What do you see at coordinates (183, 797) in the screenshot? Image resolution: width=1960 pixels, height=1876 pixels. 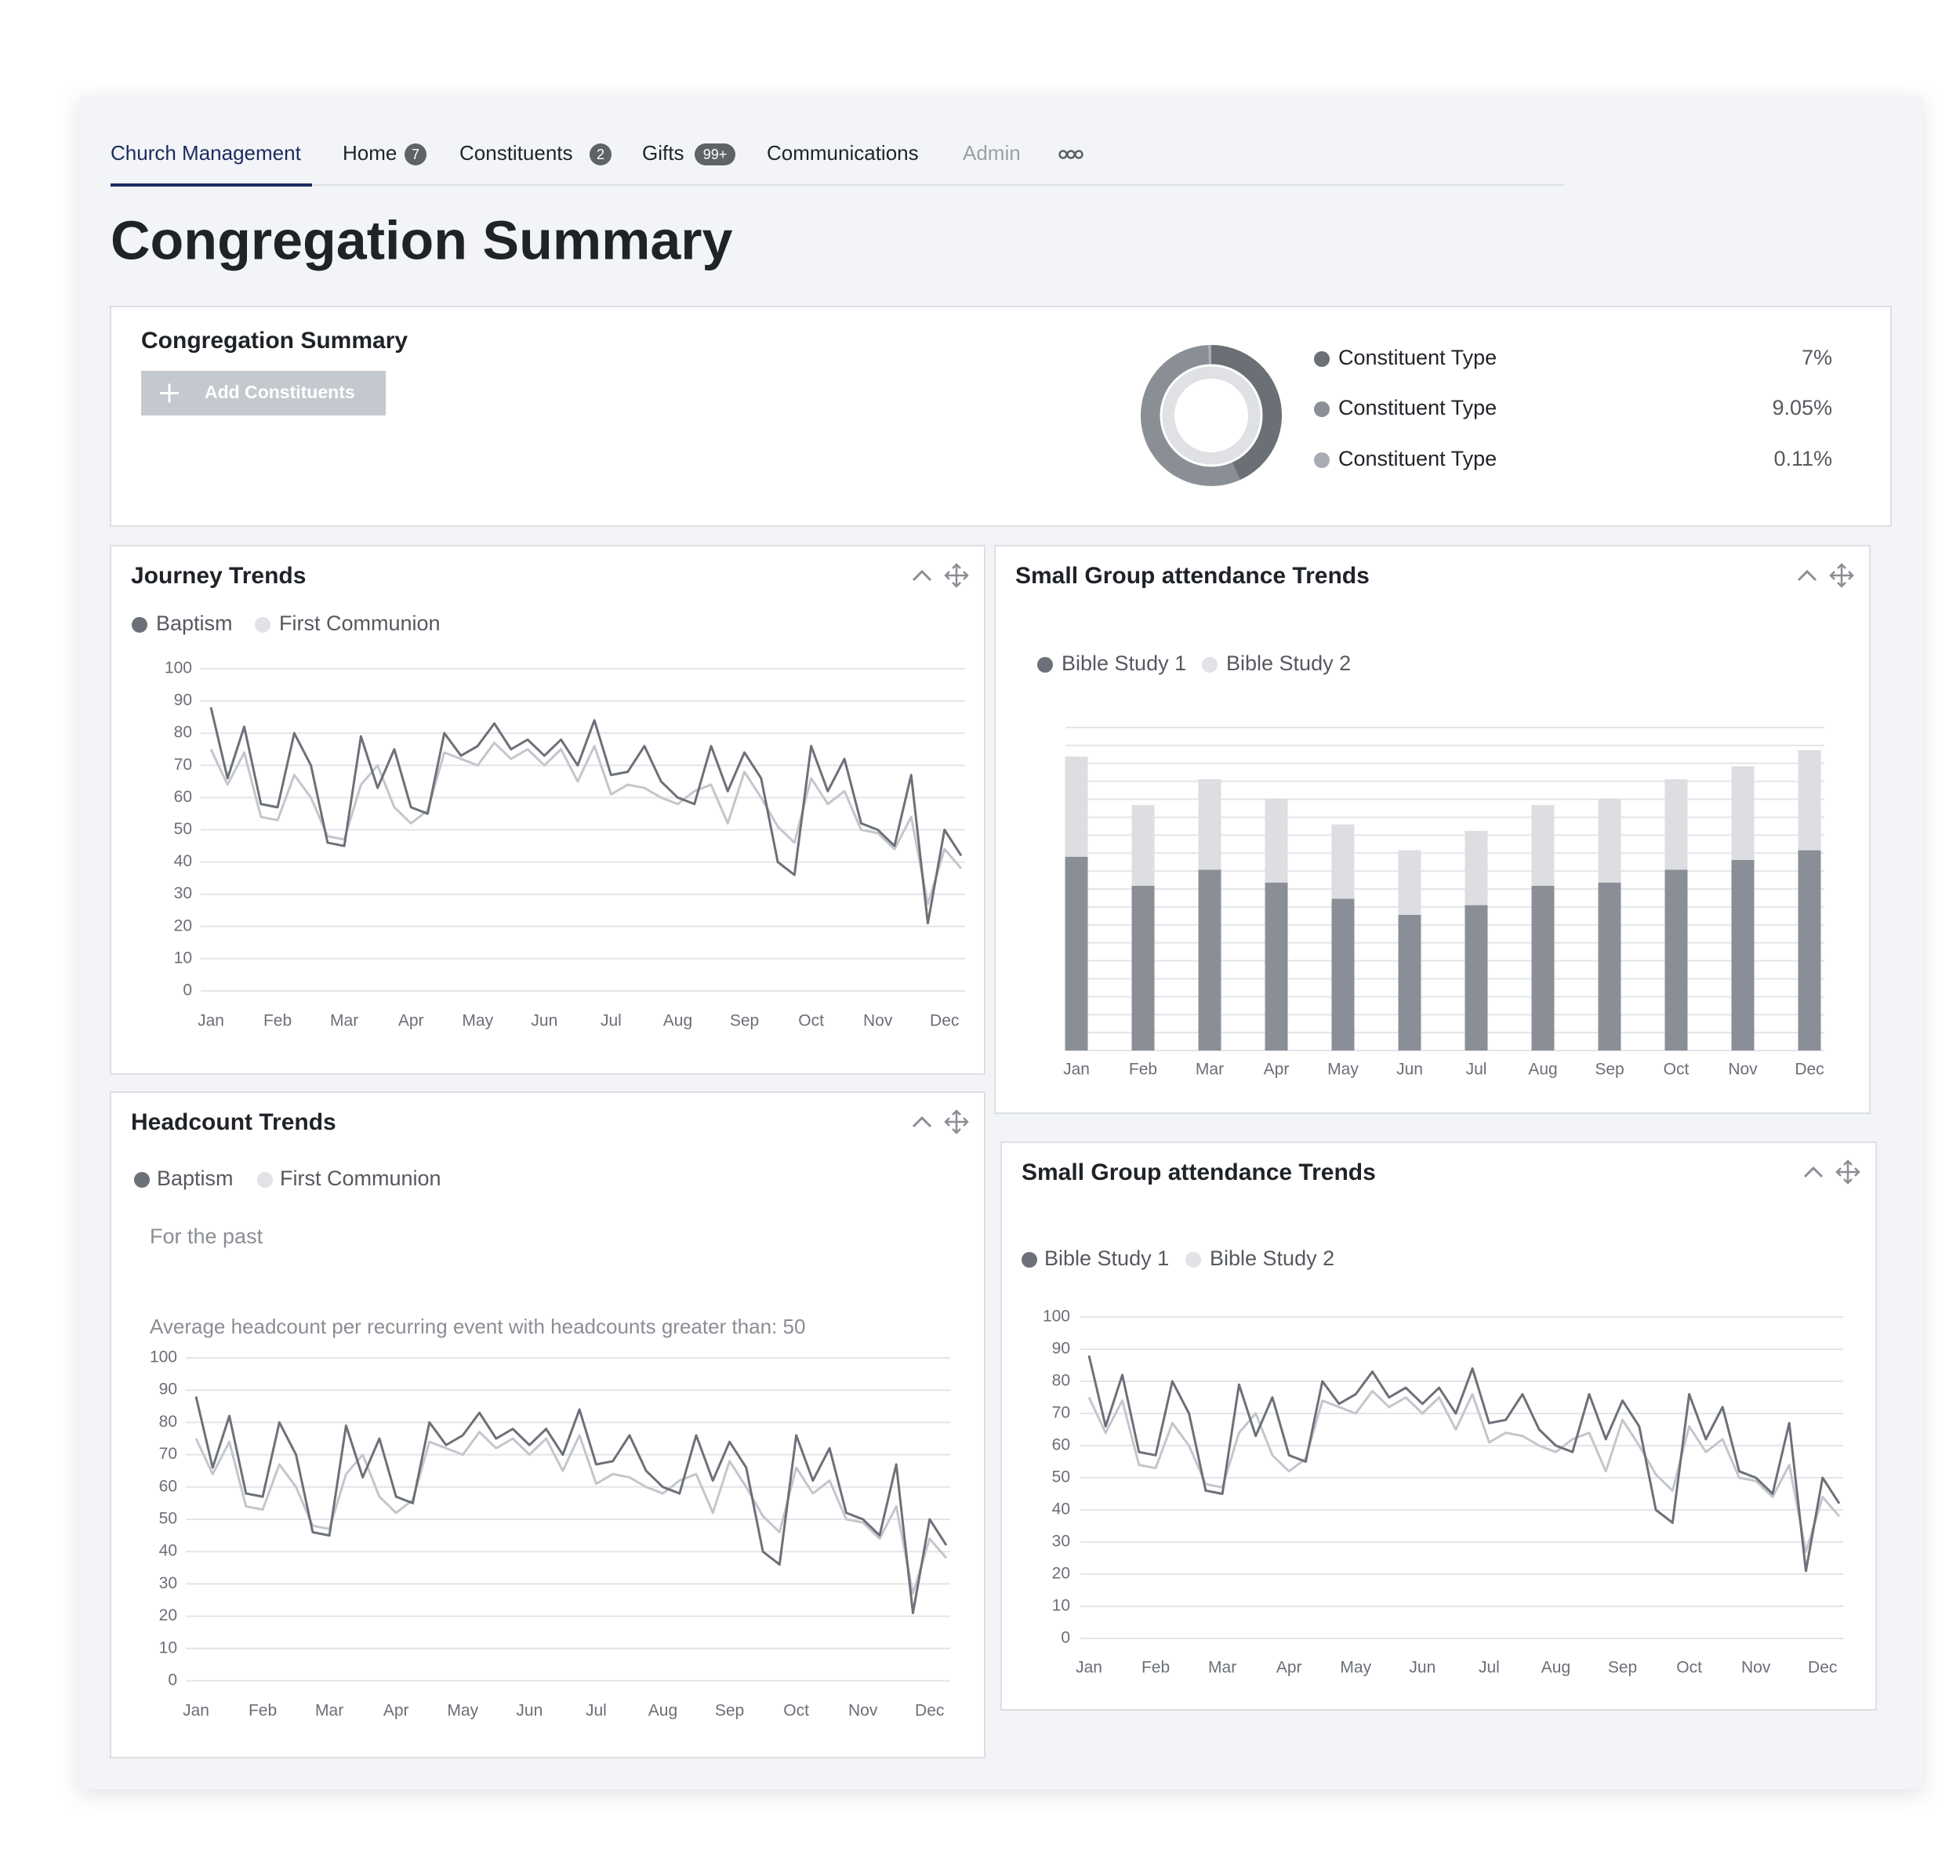 I see `y-tick-label: 60` at bounding box center [183, 797].